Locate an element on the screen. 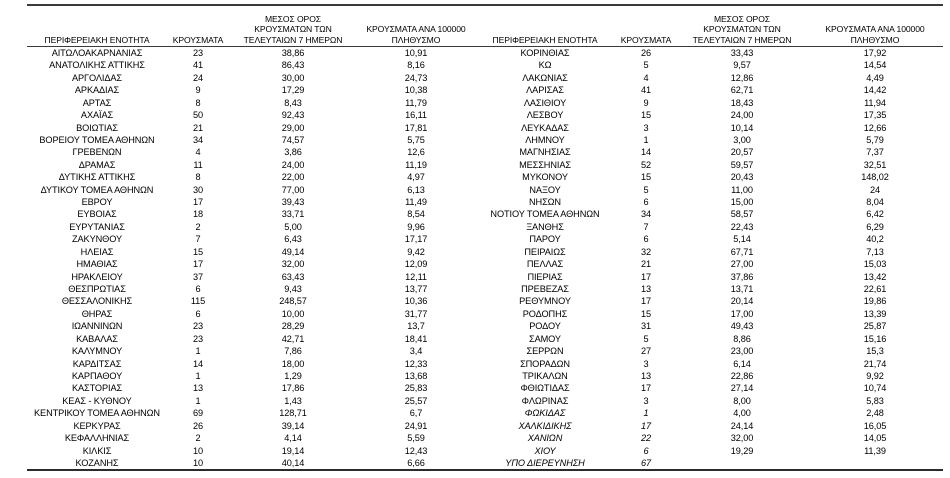 This screenshot has width=950, height=478. per100k-cell: 148,02 is located at coordinates (875, 177).